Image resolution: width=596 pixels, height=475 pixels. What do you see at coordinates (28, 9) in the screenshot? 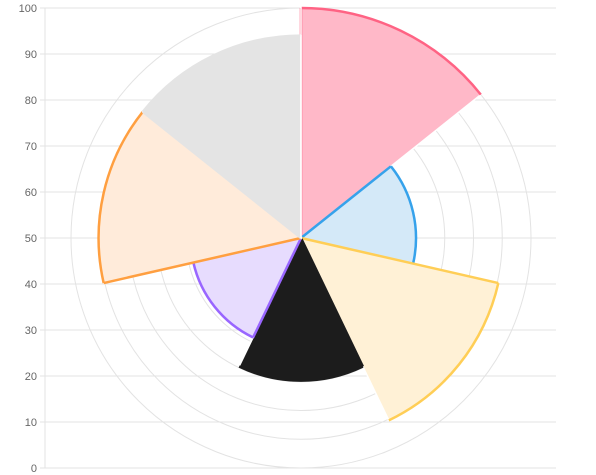
I see `y-tick-label: 100` at bounding box center [28, 9].